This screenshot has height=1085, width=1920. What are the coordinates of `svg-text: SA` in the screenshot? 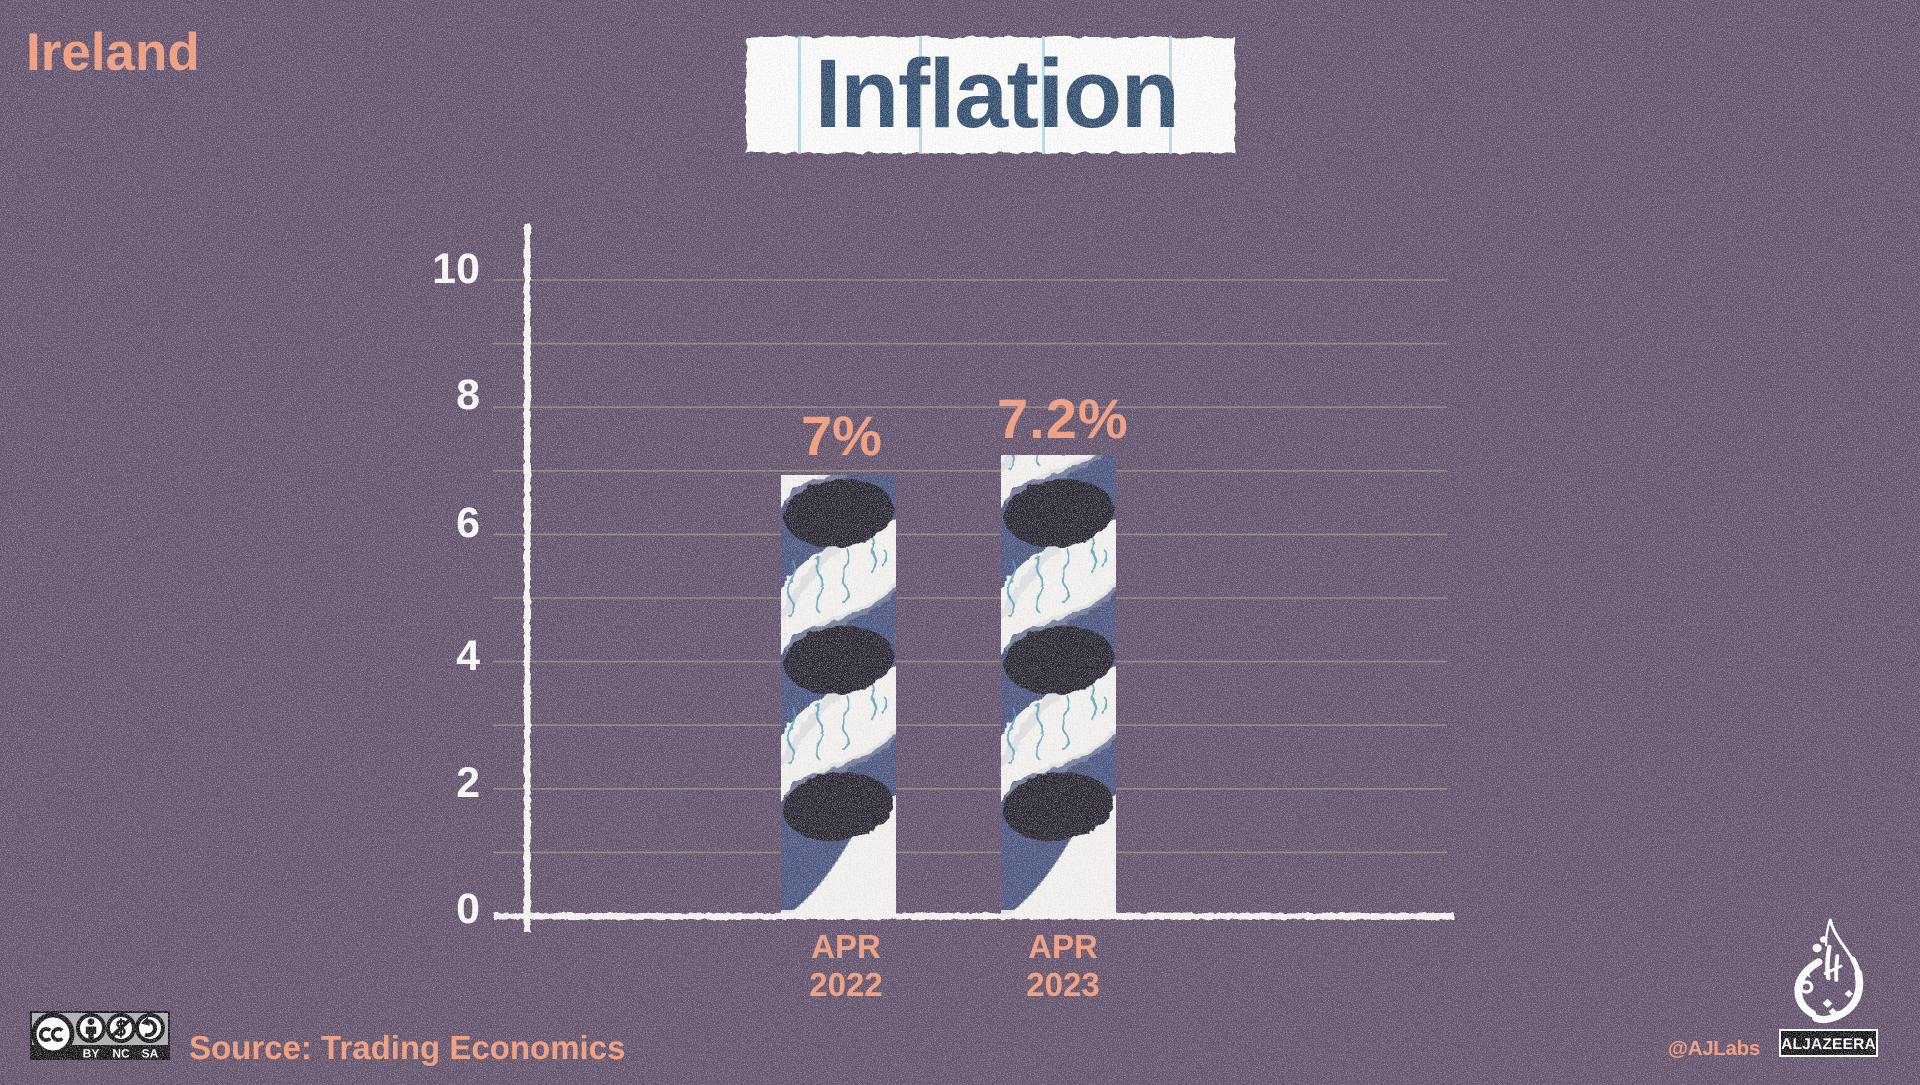 It's located at (150, 1053).